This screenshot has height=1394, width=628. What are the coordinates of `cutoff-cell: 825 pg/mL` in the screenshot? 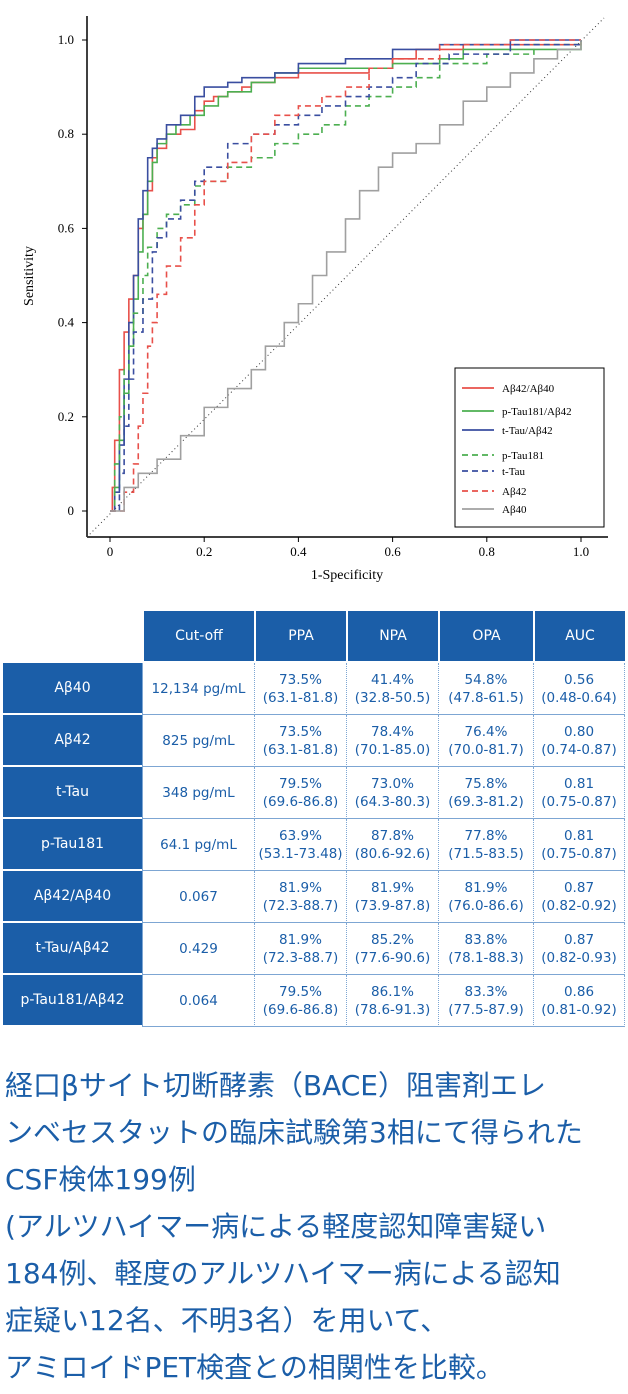 It's located at (198, 741).